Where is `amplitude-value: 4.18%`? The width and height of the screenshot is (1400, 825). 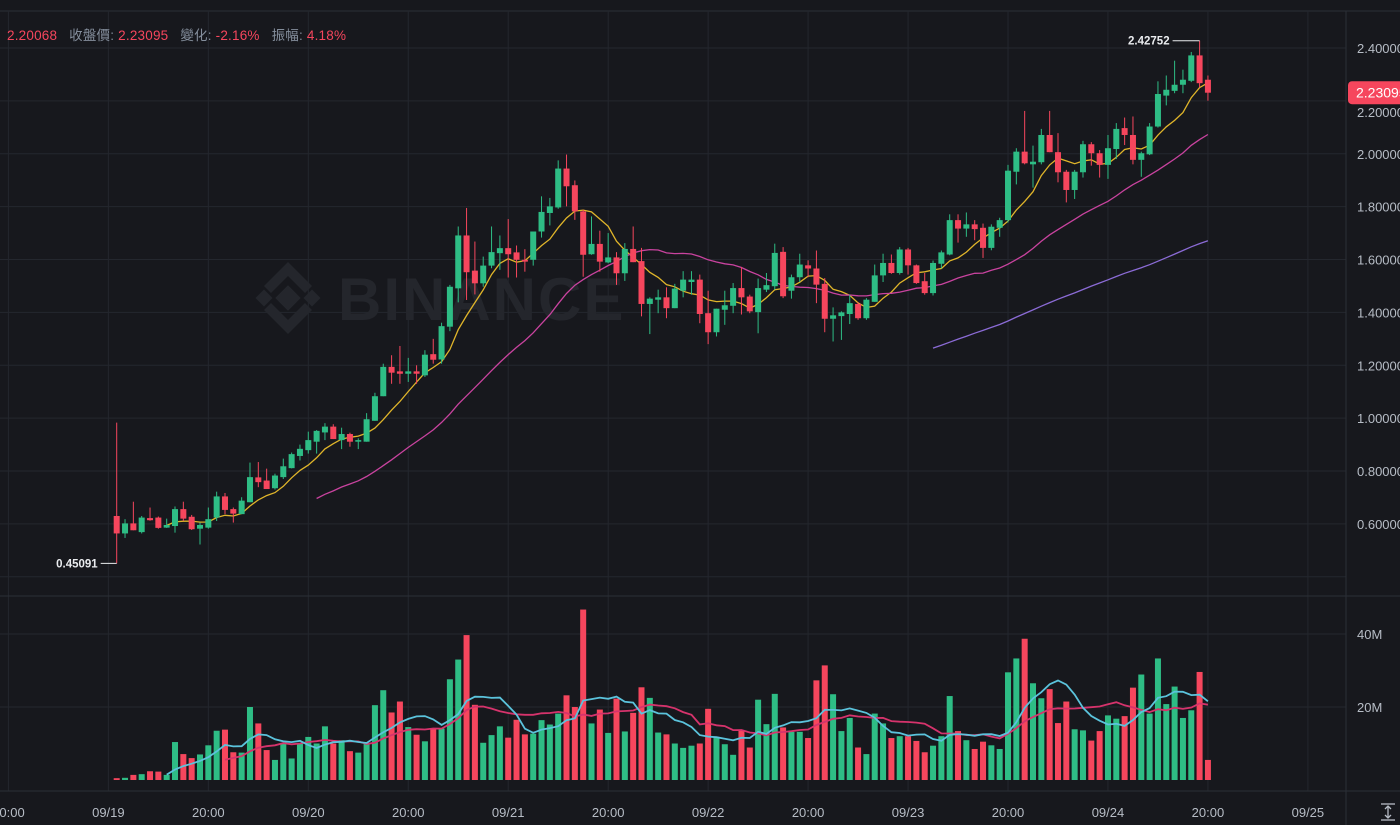 amplitude-value: 4.18% is located at coordinates (326, 35).